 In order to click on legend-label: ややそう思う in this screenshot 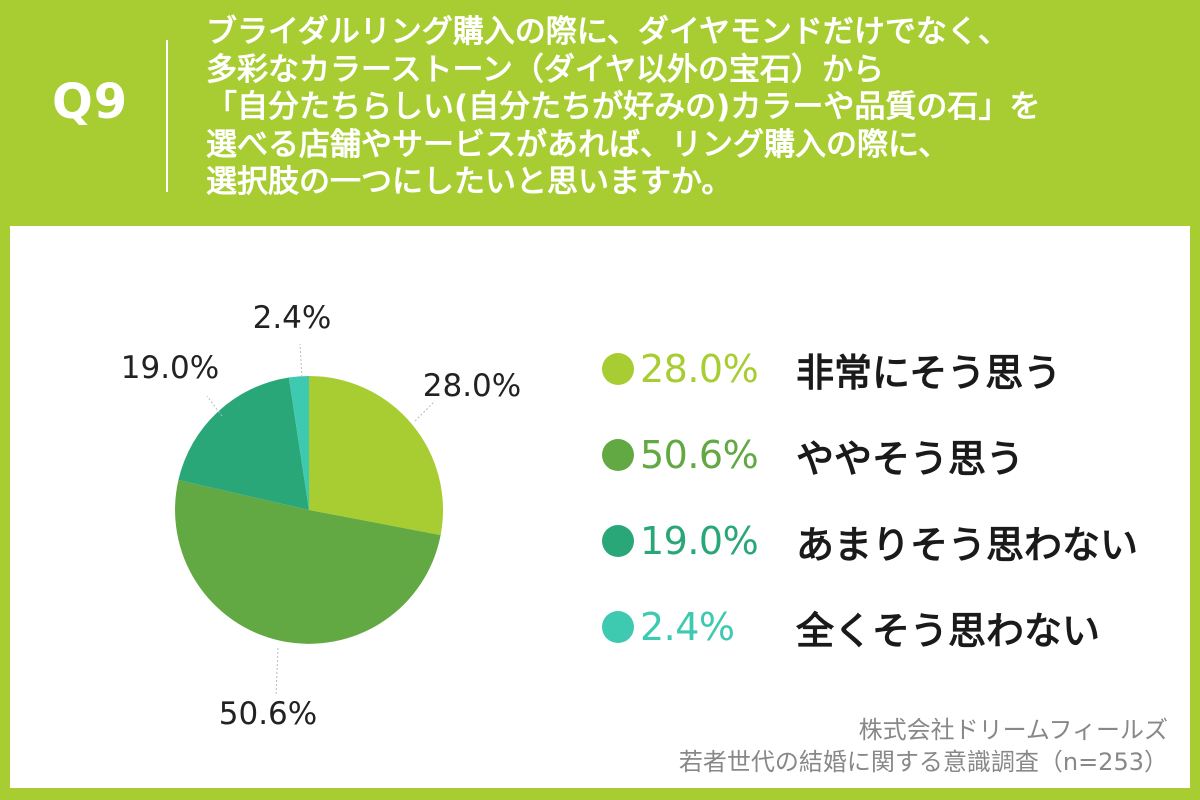, I will do `click(910, 458)`.